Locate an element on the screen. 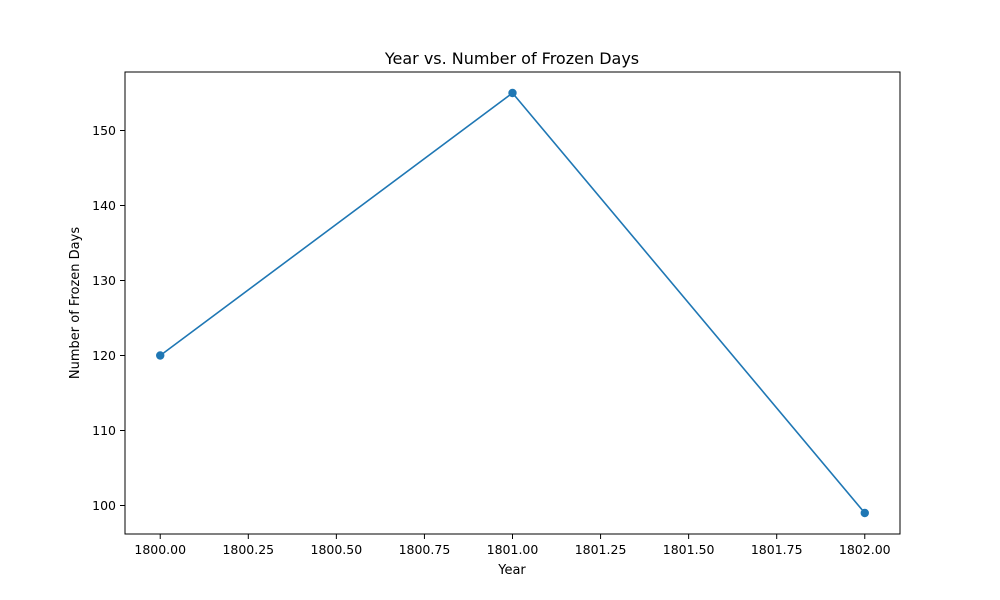 The height and width of the screenshot is (600, 1000). x-tick-label: 1802.00 is located at coordinates (865, 549).